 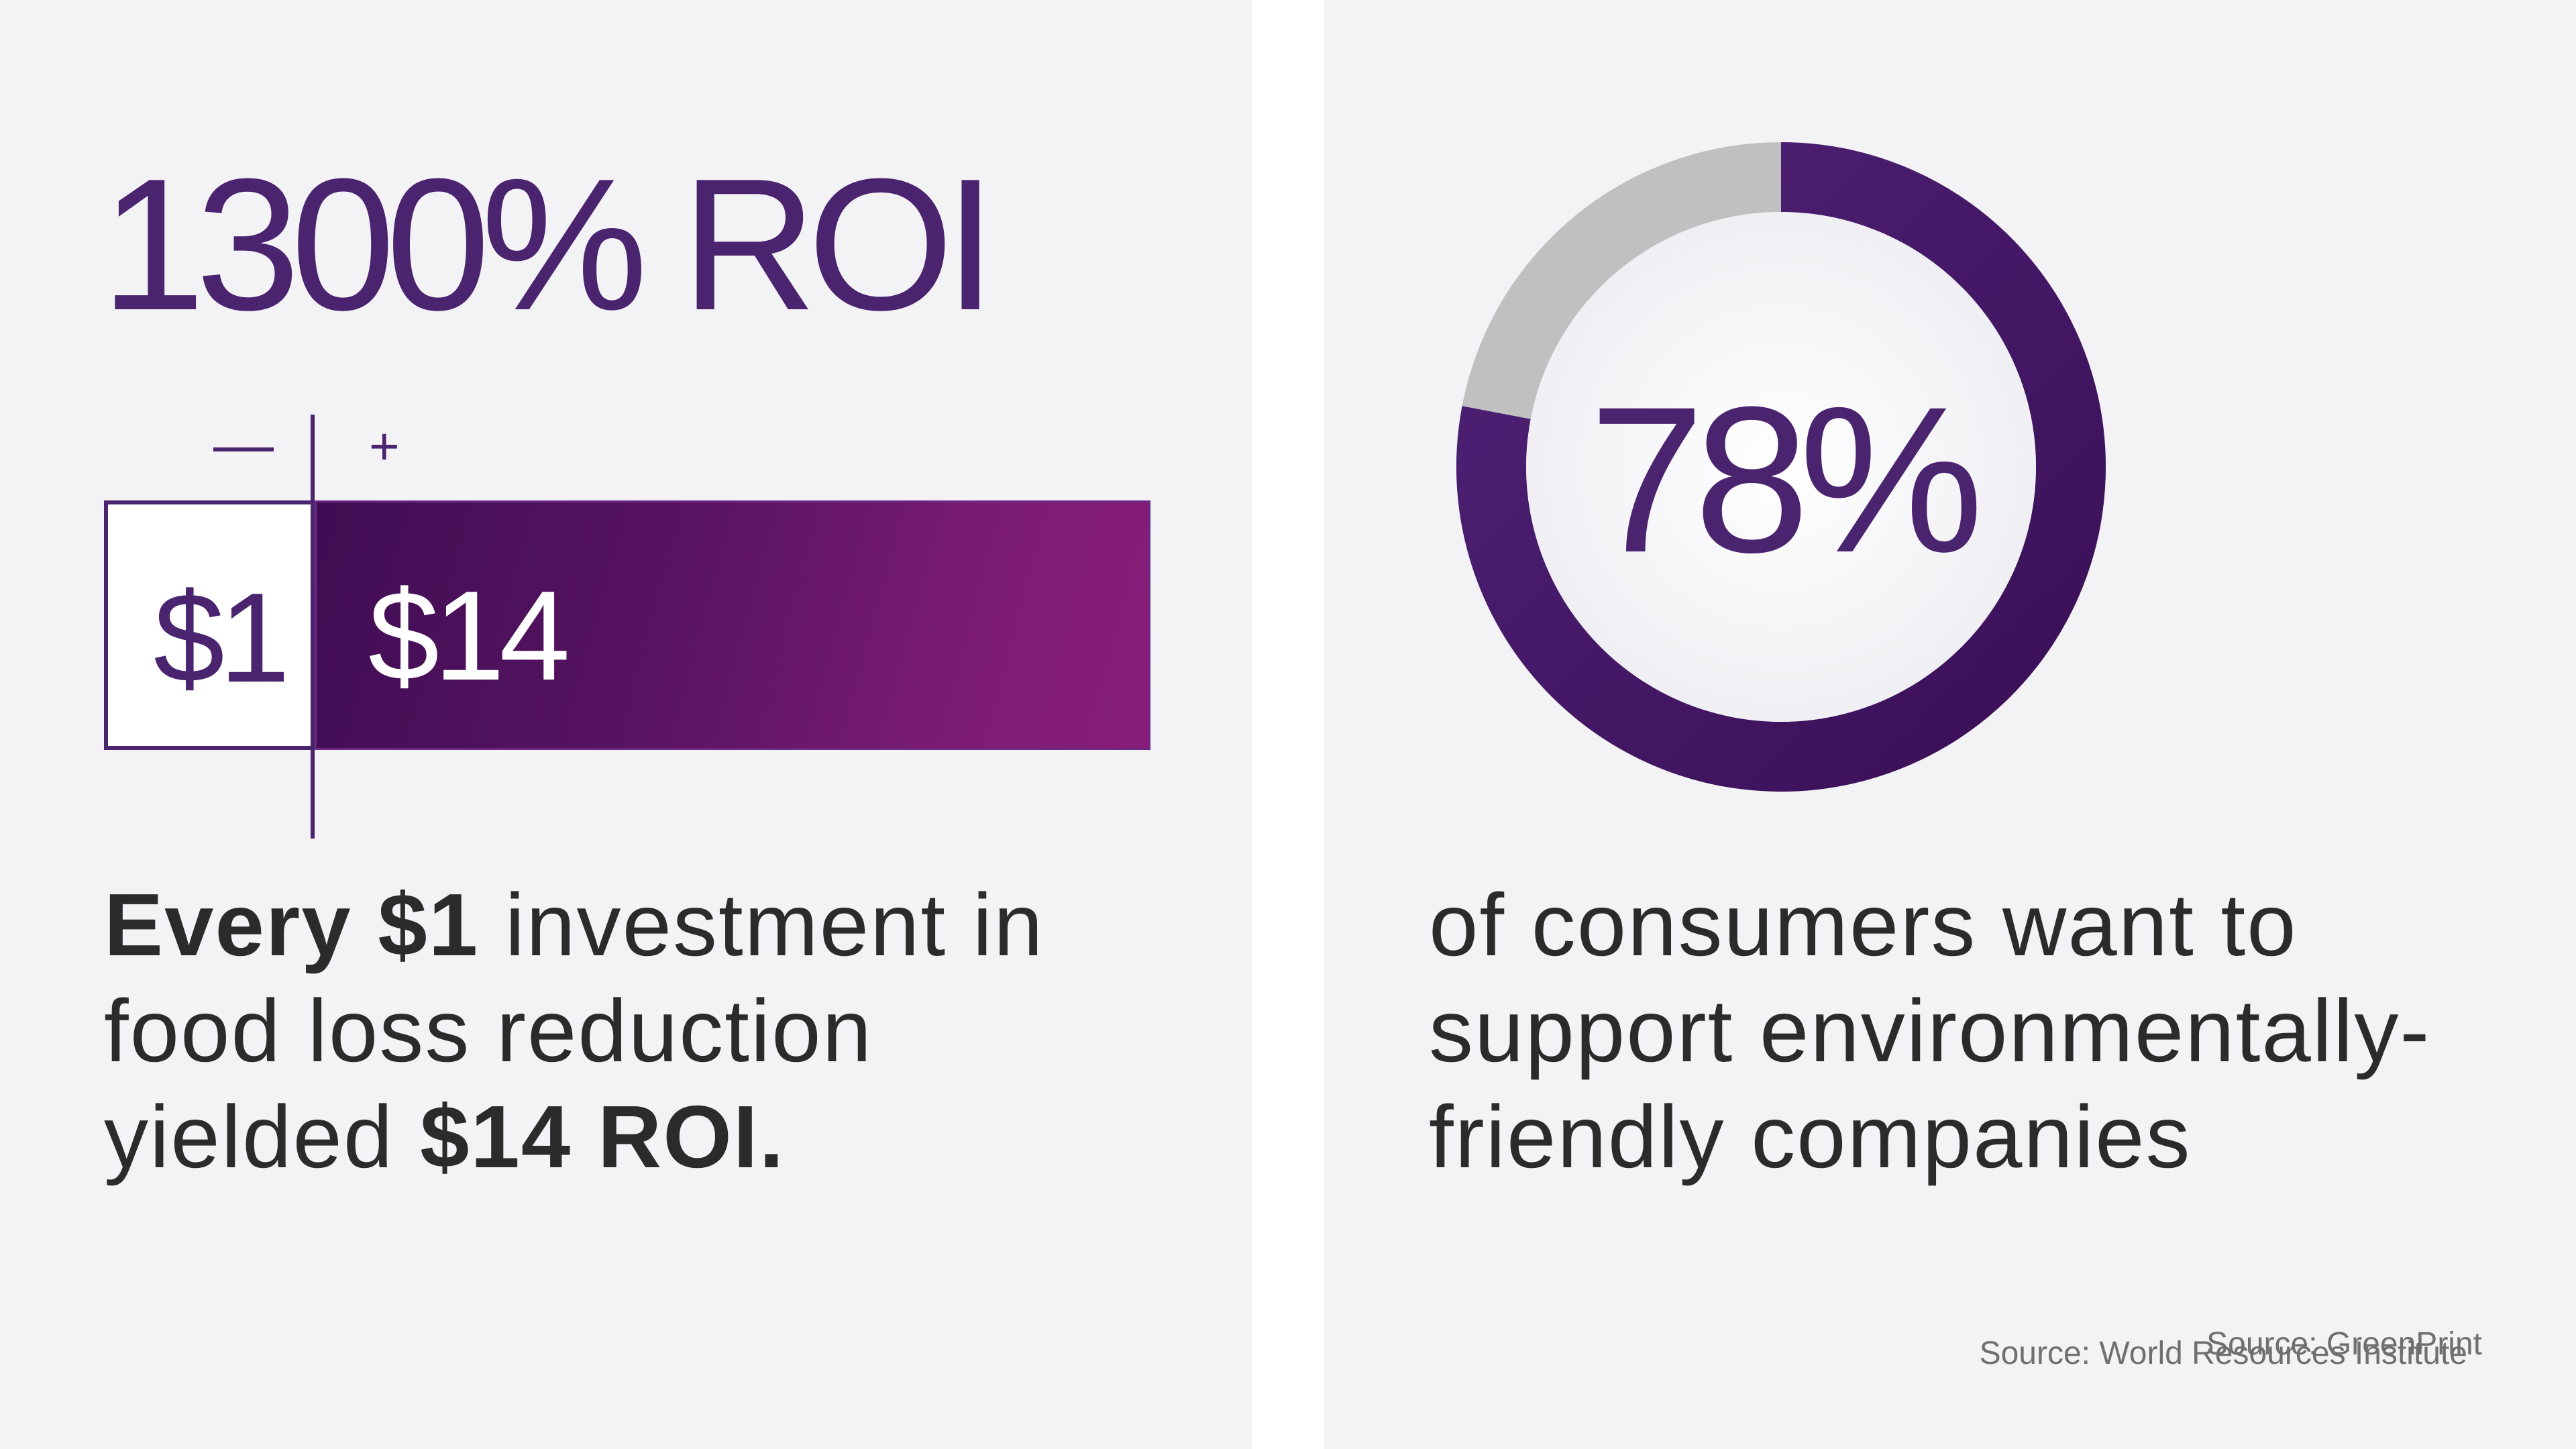 I want to click on description-line-3: friendly companies, so click(x=1810, y=1136).